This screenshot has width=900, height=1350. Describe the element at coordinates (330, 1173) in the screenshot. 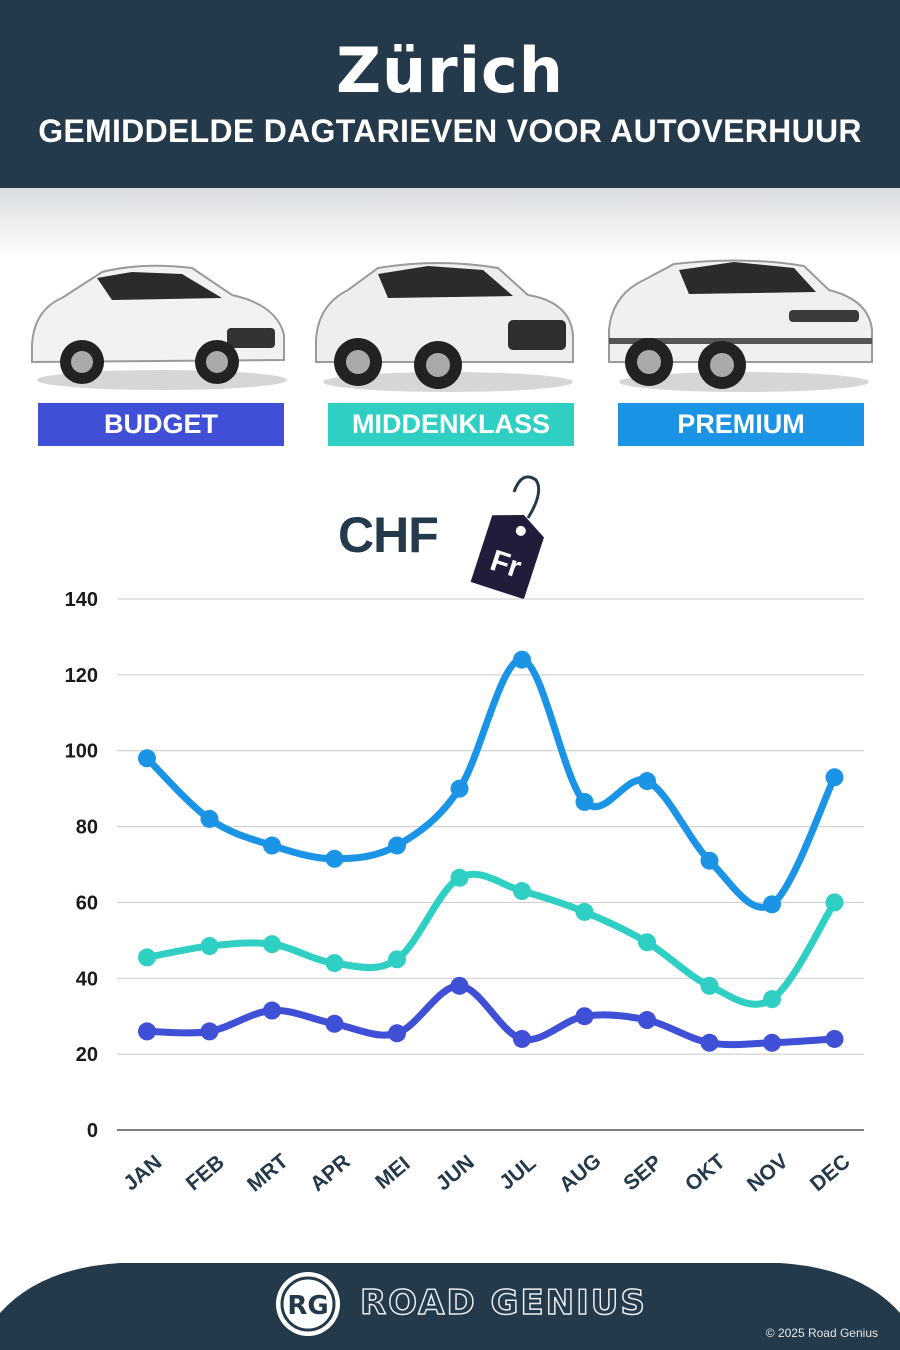

I see `x-tick-label: APR` at that location.